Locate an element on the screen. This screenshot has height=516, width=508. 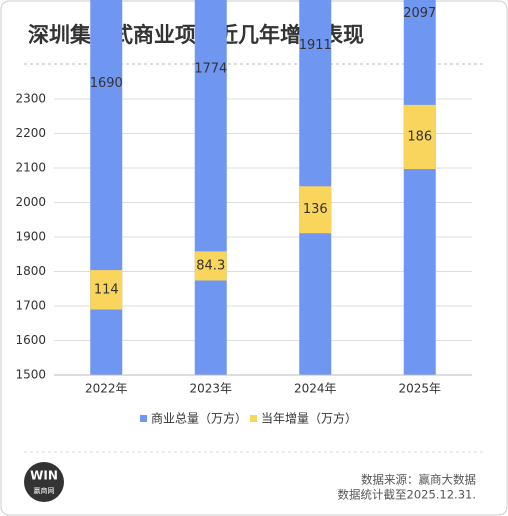
y-tick-label: 2000 is located at coordinates (30, 202).